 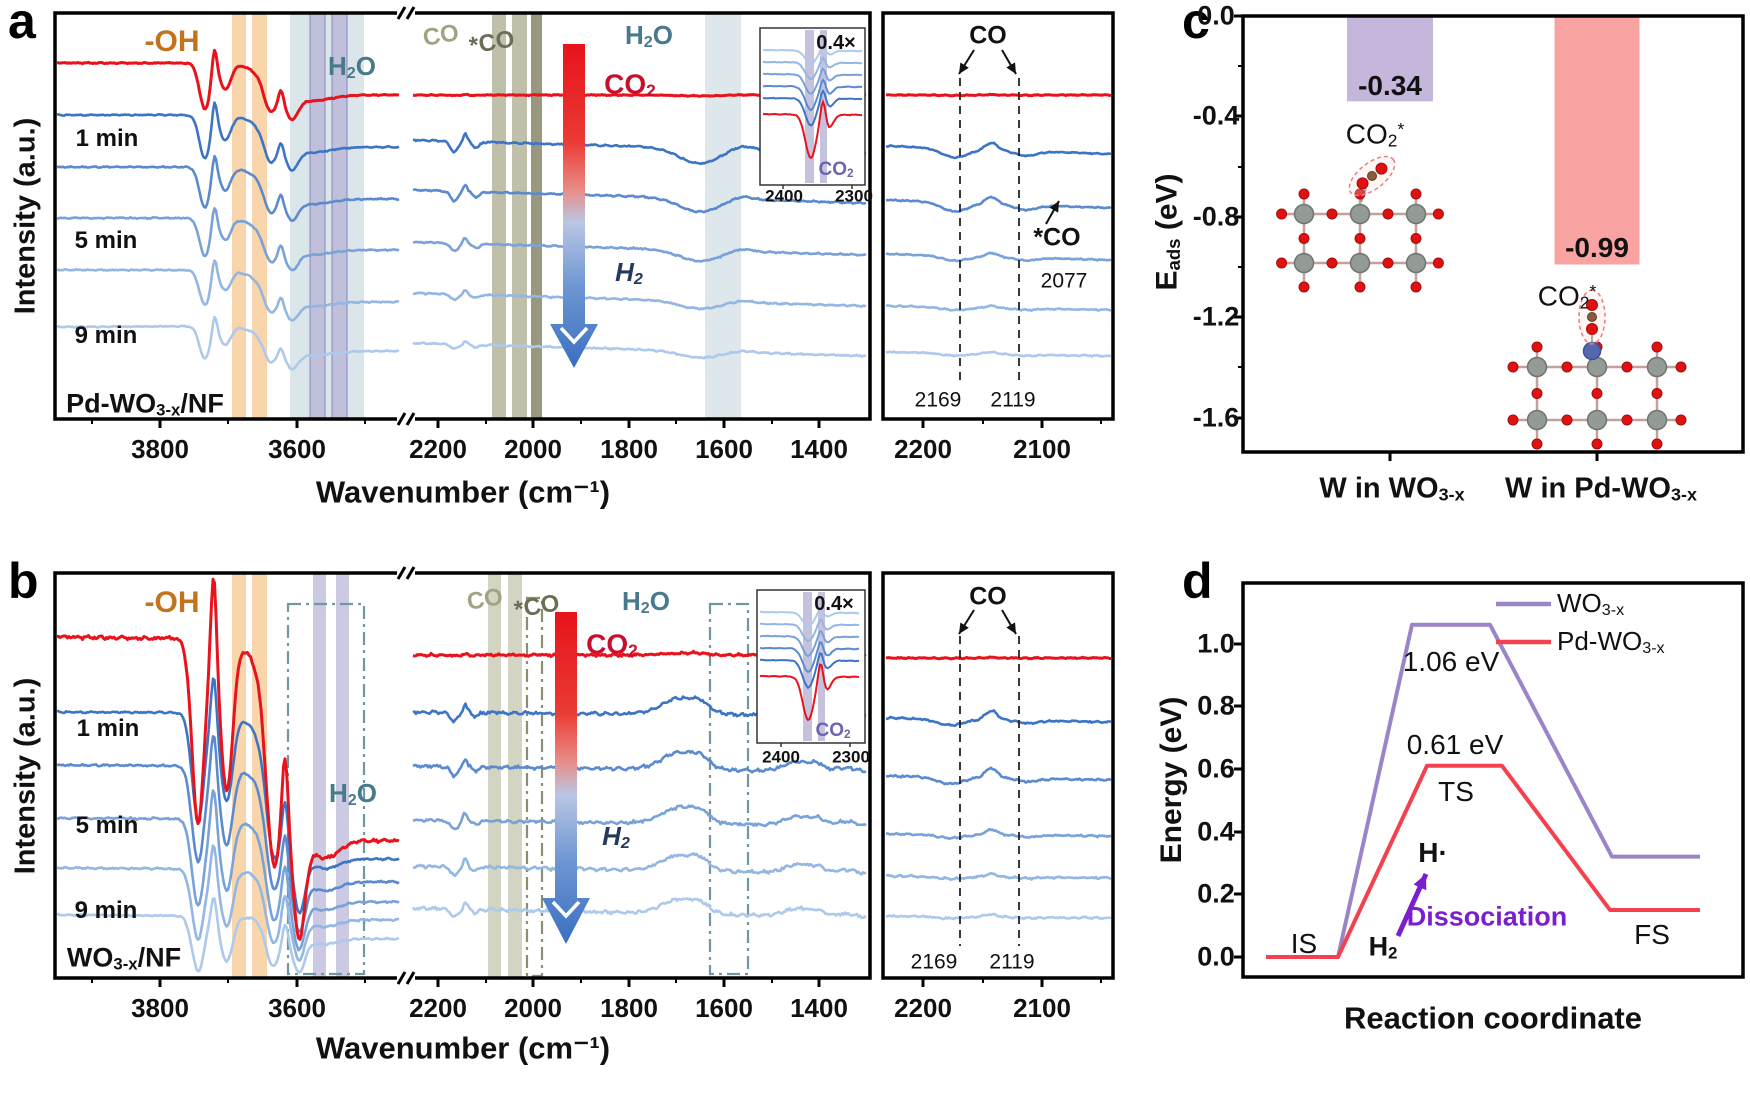 I want to click on arrow-chevron, so click(x=566, y=909).